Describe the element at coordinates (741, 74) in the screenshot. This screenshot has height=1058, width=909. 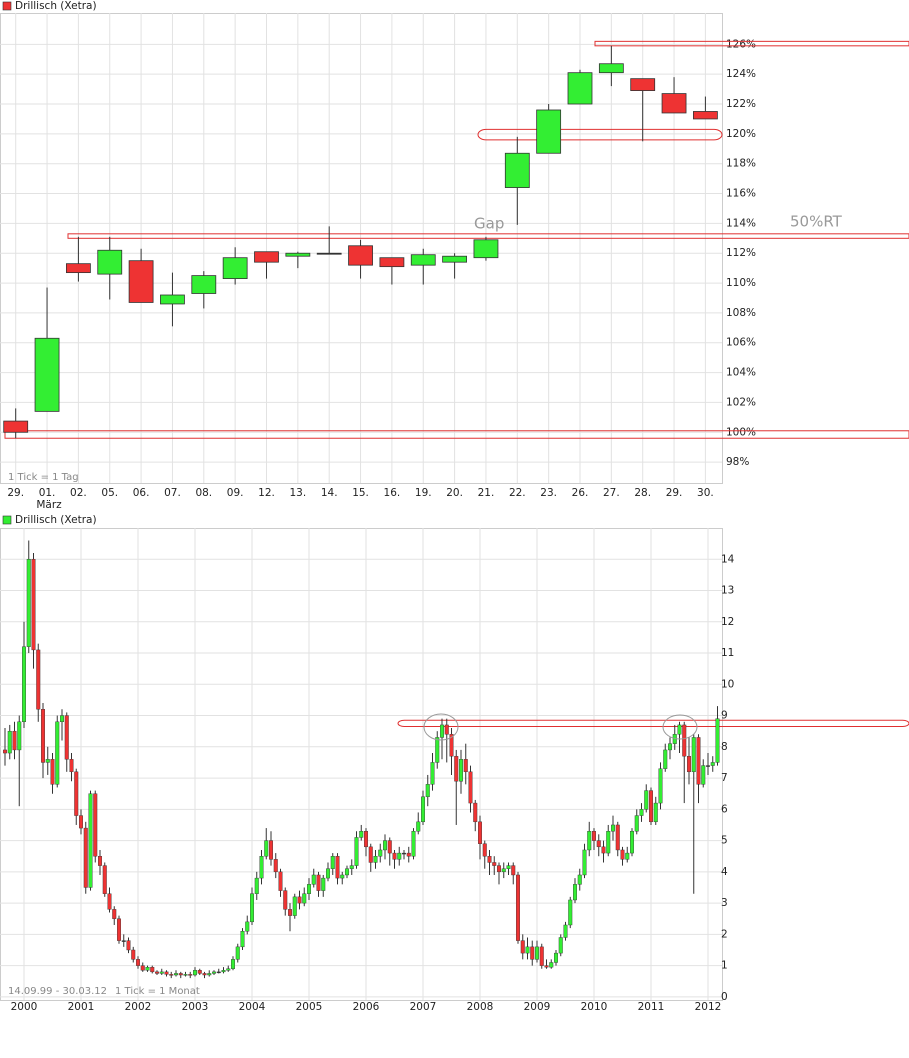
I see `y-tick-label: 124%` at that location.